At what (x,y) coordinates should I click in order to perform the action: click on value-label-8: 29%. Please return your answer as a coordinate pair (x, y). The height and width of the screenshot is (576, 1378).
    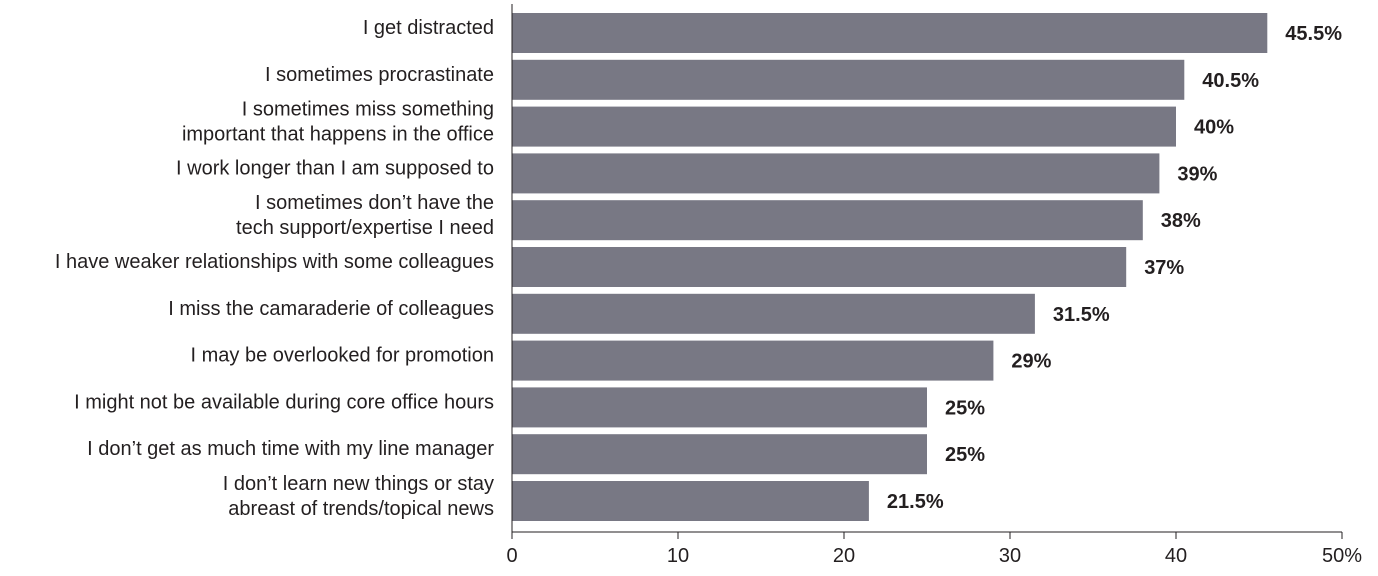
    Looking at the image, I should click on (1031, 362).